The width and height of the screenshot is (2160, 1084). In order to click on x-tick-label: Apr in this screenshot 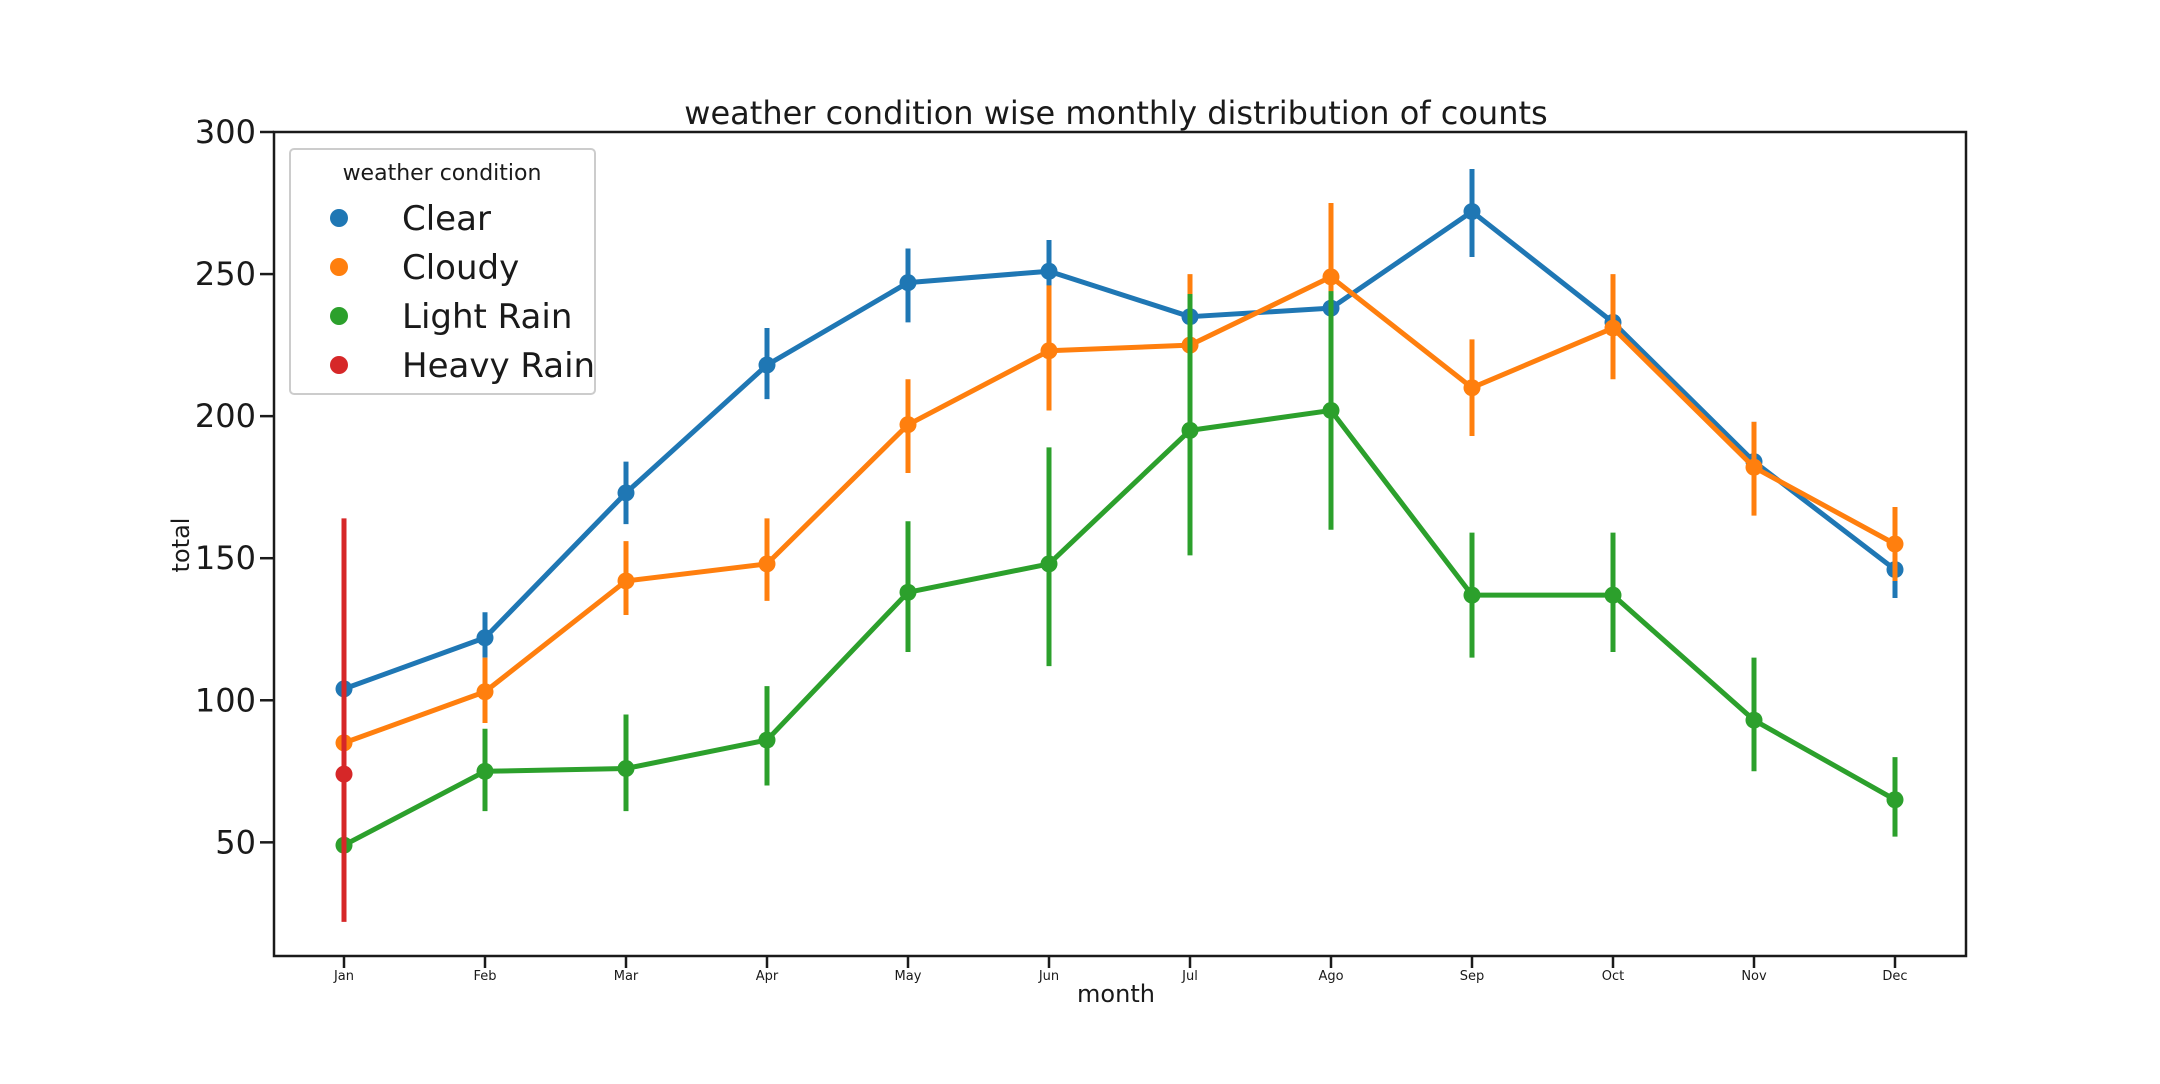, I will do `click(767, 976)`.